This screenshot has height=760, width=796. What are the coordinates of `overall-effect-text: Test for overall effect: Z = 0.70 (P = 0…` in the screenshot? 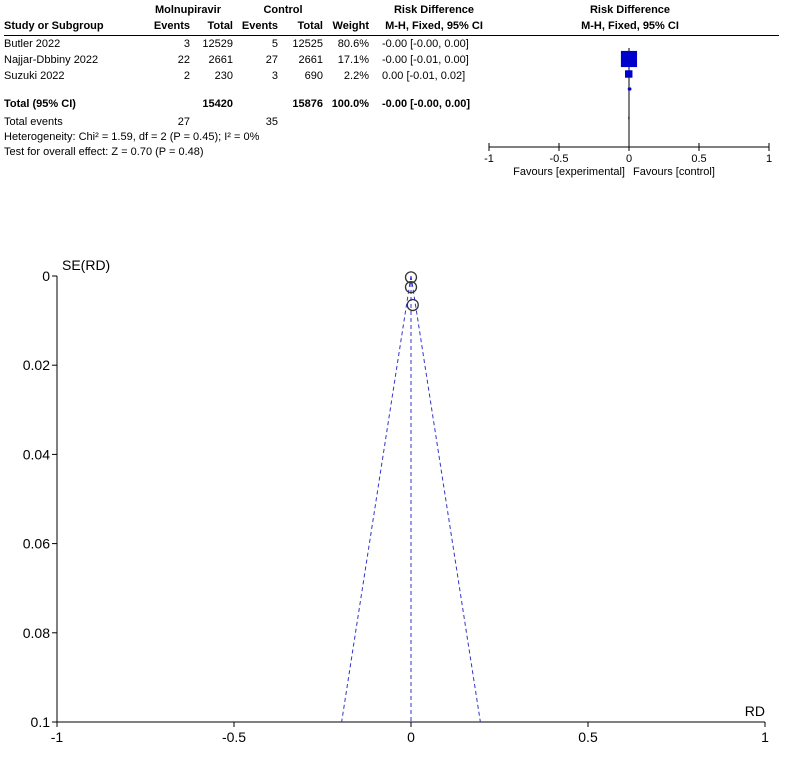 It's located at (104, 152).